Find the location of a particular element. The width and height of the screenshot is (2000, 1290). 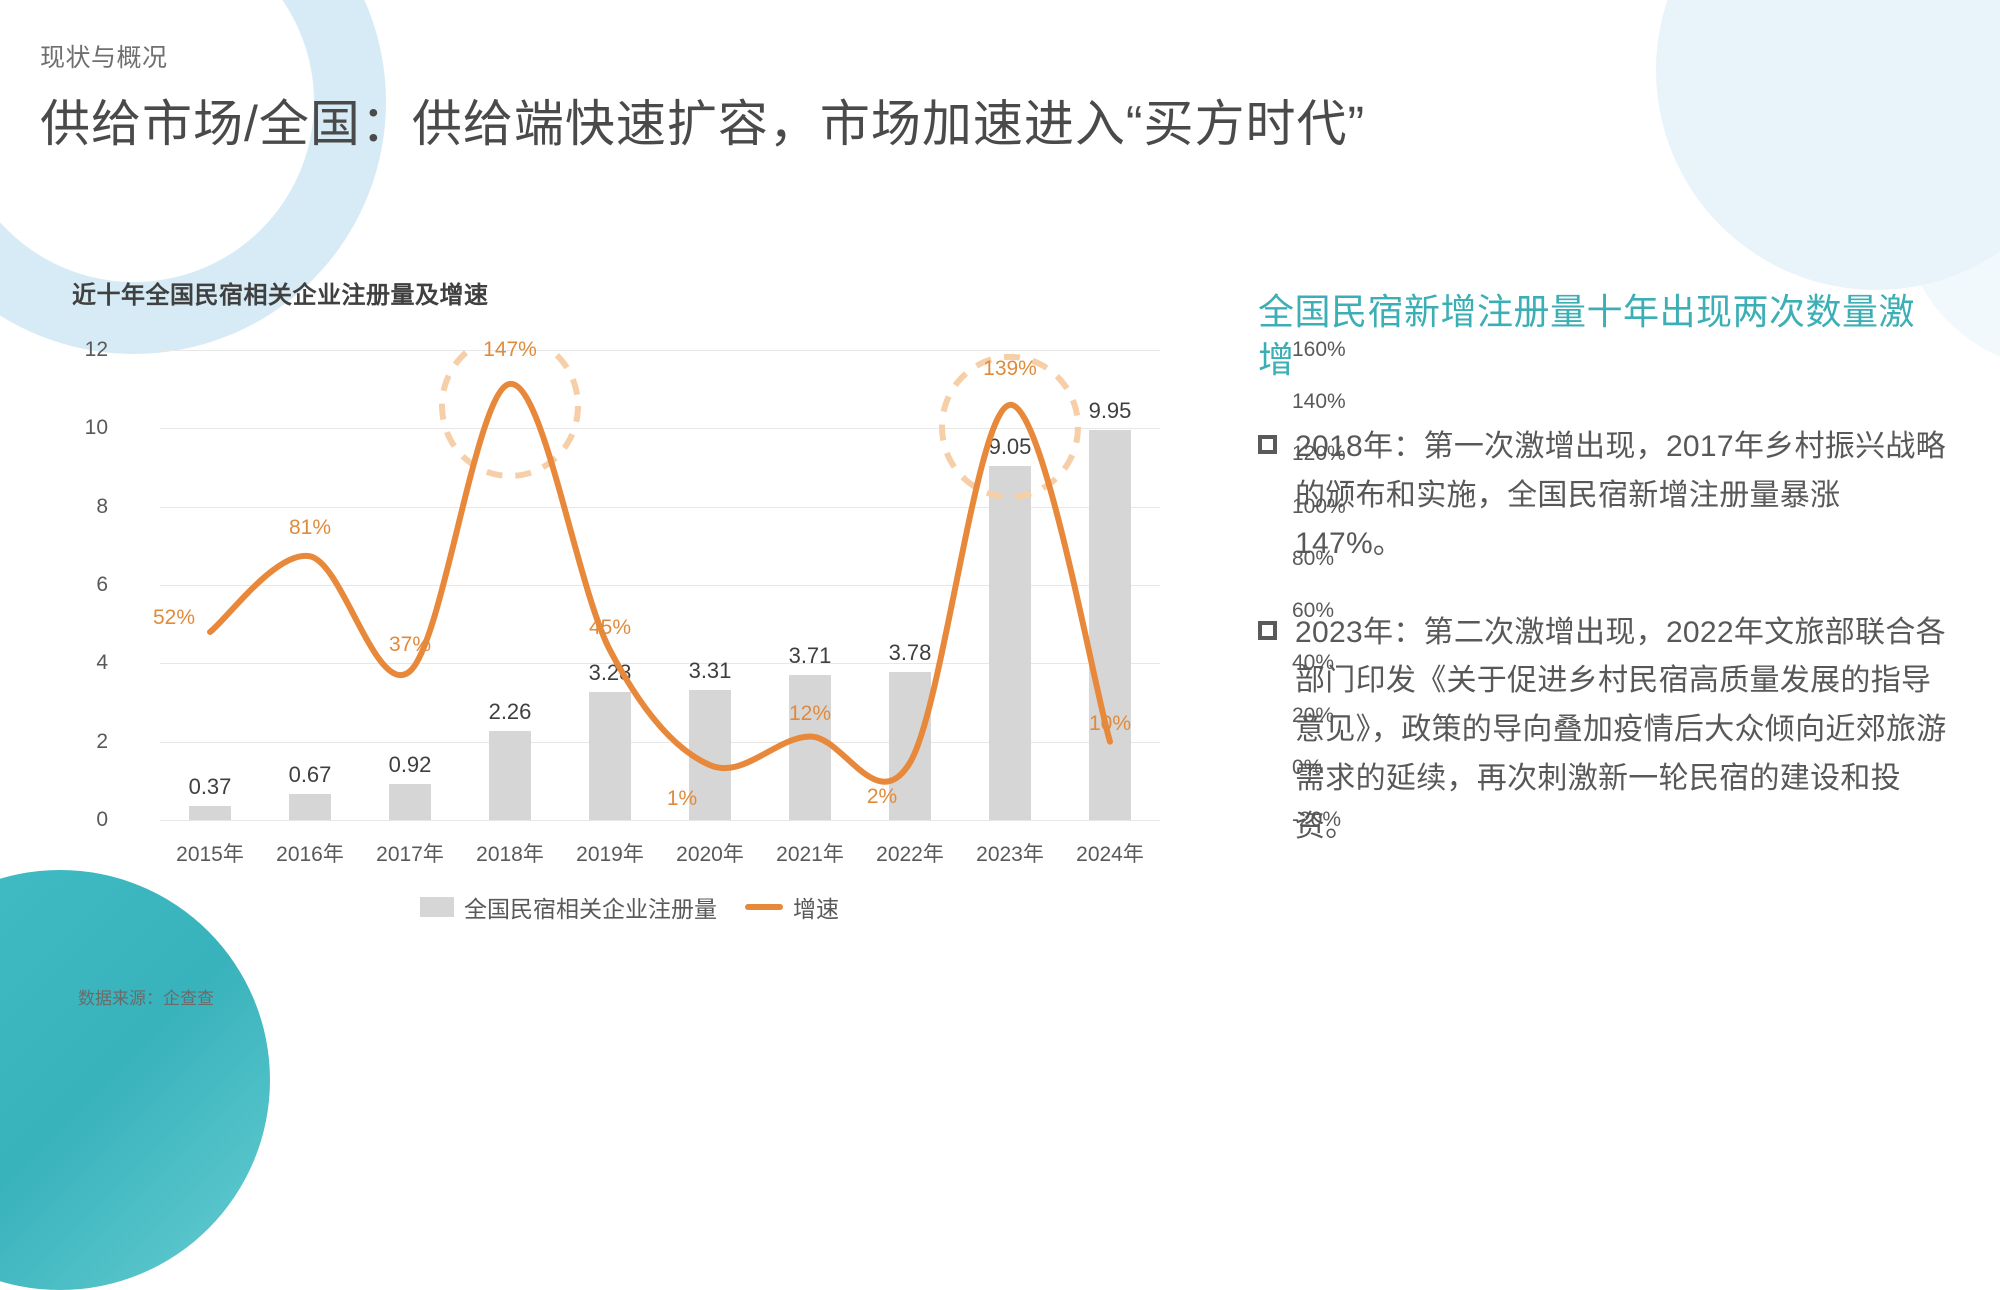

x-axis-tick-label: 2015年 is located at coordinates (210, 854).